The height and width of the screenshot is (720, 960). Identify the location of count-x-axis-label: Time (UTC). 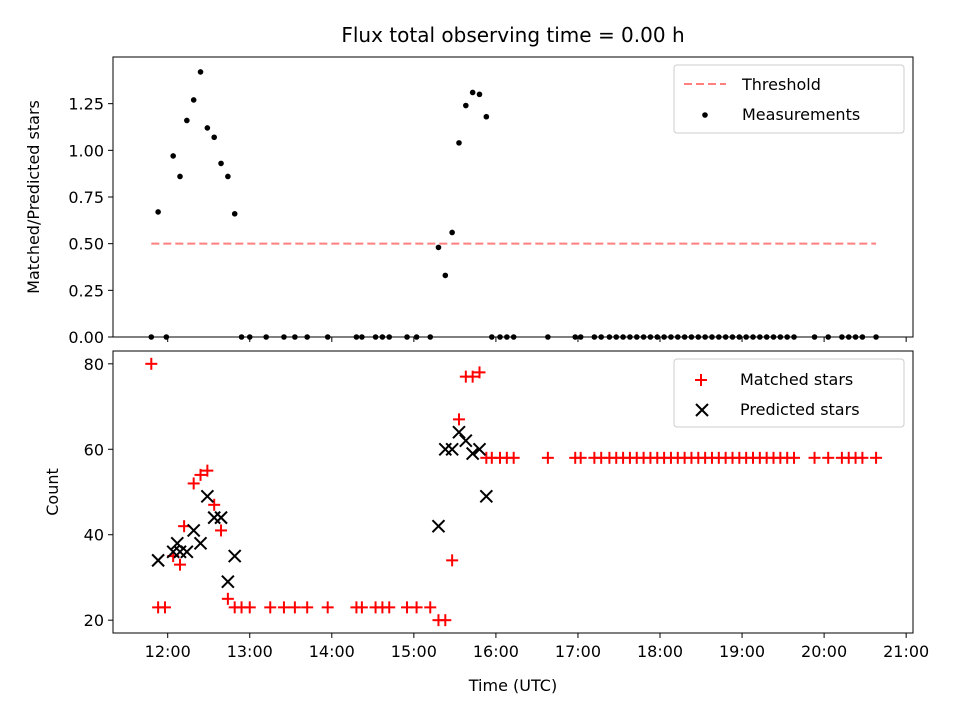
(512, 685).